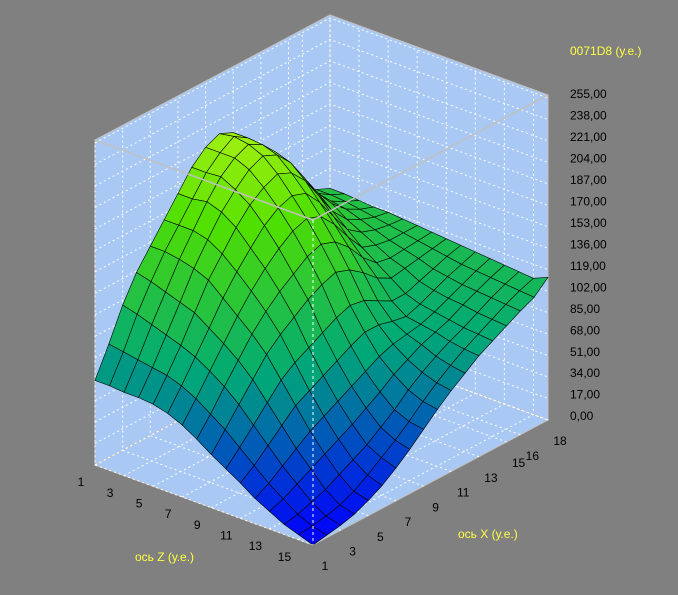 This screenshot has height=595, width=678. Describe the element at coordinates (533, 456) in the screenshot. I see `x-tick-label: 16` at that location.